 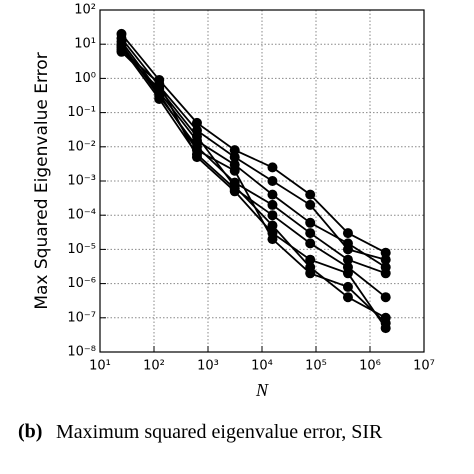 What do you see at coordinates (81, 317) in the screenshot?
I see `y-tick-label: 10⁻⁷` at bounding box center [81, 317].